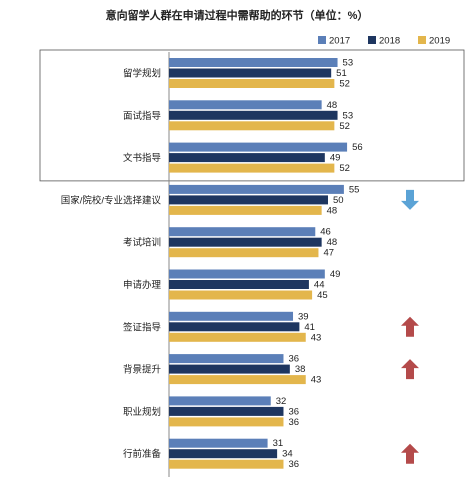 The width and height of the screenshot is (474, 497). What do you see at coordinates (319, 285) in the screenshot?
I see `value-label-2018: 44` at bounding box center [319, 285].